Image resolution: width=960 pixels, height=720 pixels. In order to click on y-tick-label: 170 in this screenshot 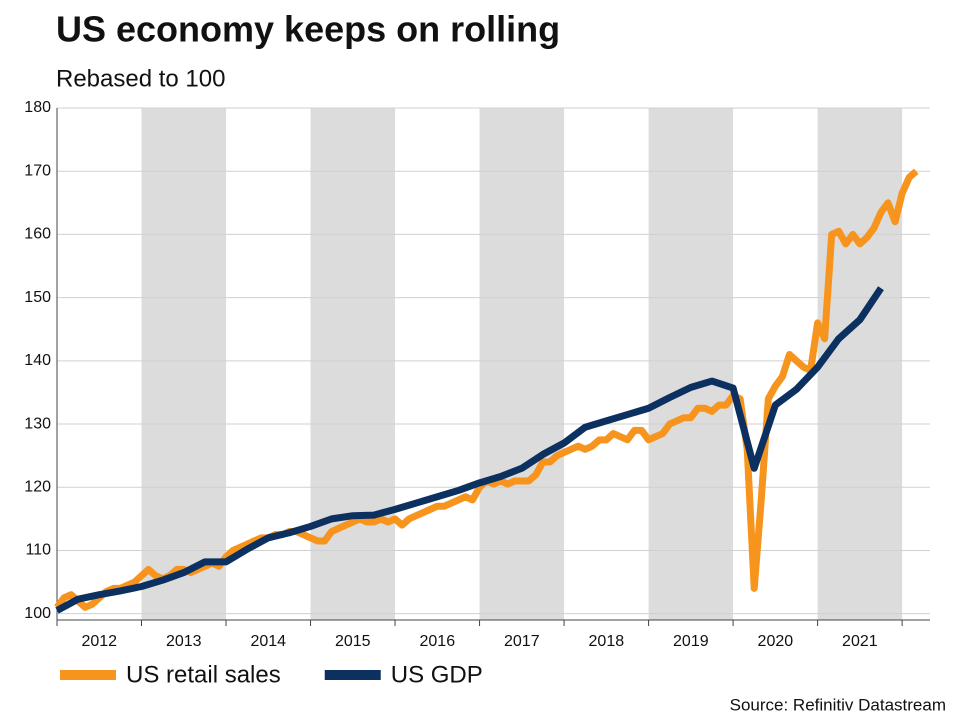, I will do `click(37, 170)`.